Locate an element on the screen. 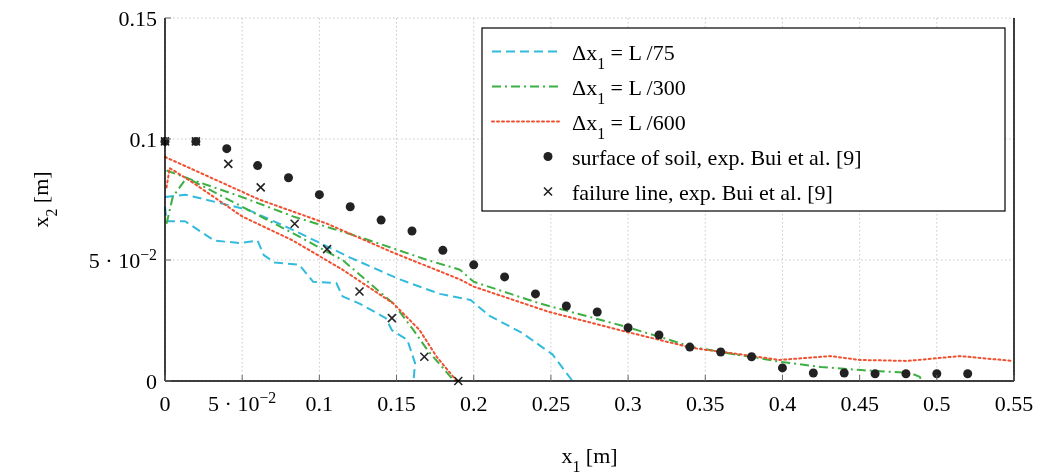 The width and height of the screenshot is (1044, 473). x-tick-label: 0.35 is located at coordinates (705, 403).